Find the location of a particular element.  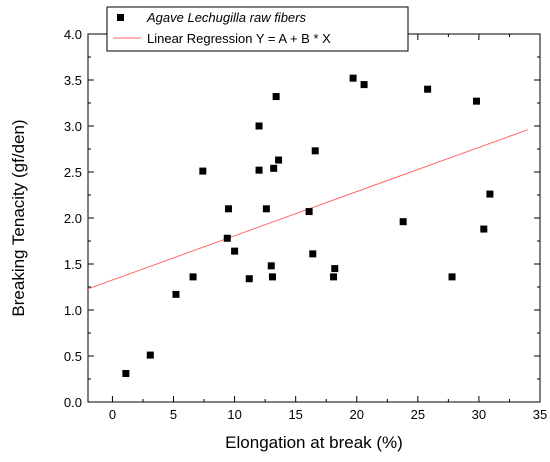

legend-box is located at coordinates (257, 29).